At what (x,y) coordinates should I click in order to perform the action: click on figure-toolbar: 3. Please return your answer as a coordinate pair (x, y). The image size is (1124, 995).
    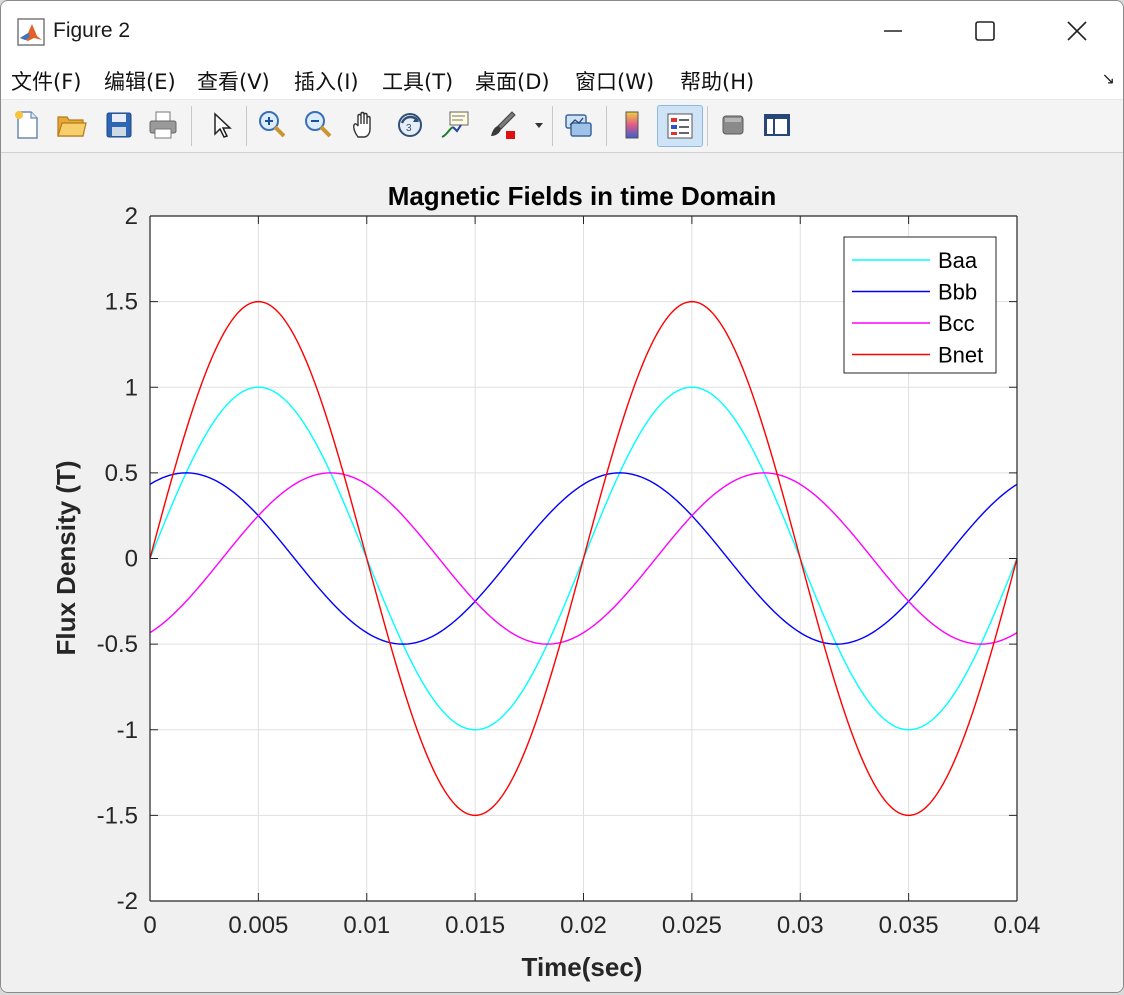
    Looking at the image, I should click on (562, 126).